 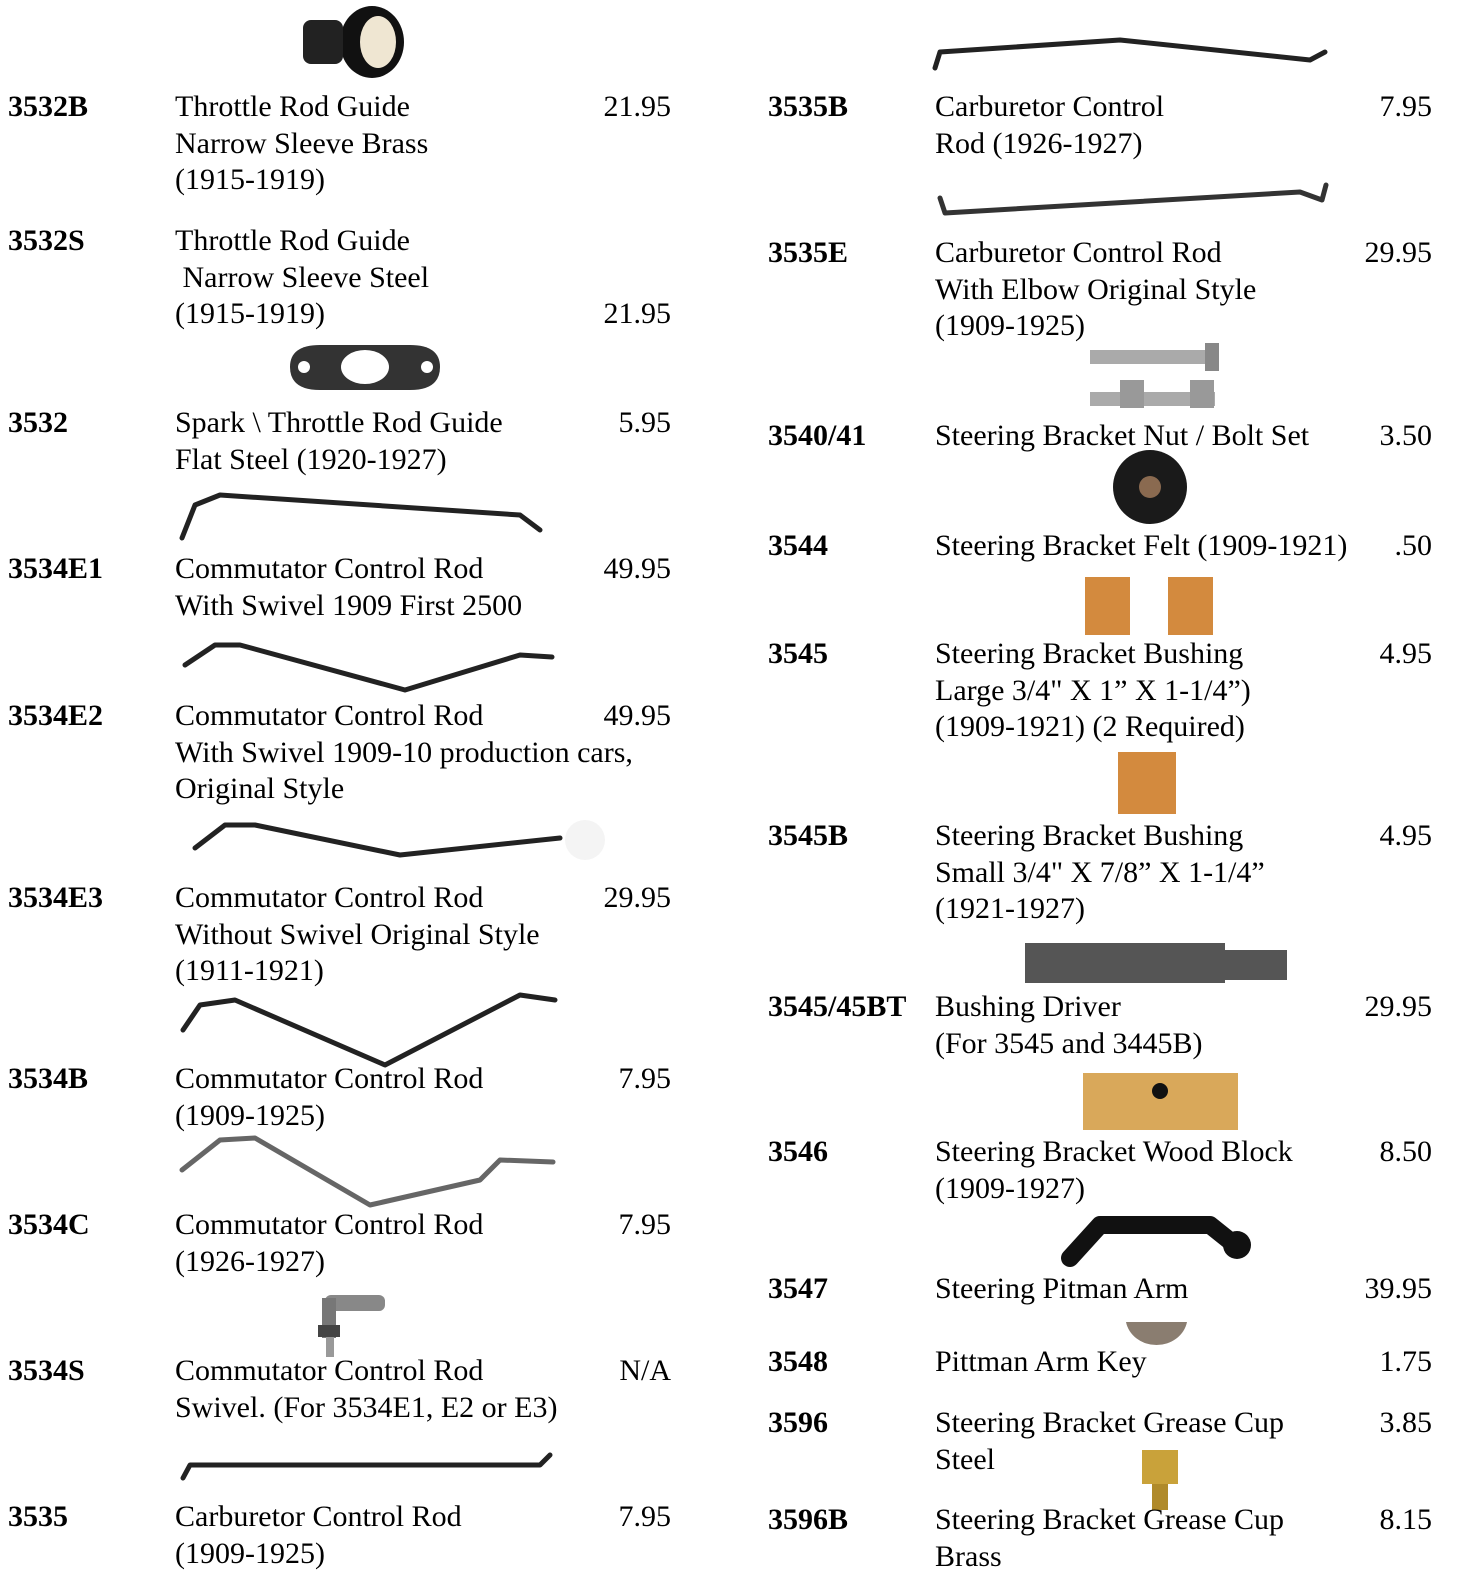 What do you see at coordinates (46, 240) in the screenshot?
I see `part-number: 3532S` at bounding box center [46, 240].